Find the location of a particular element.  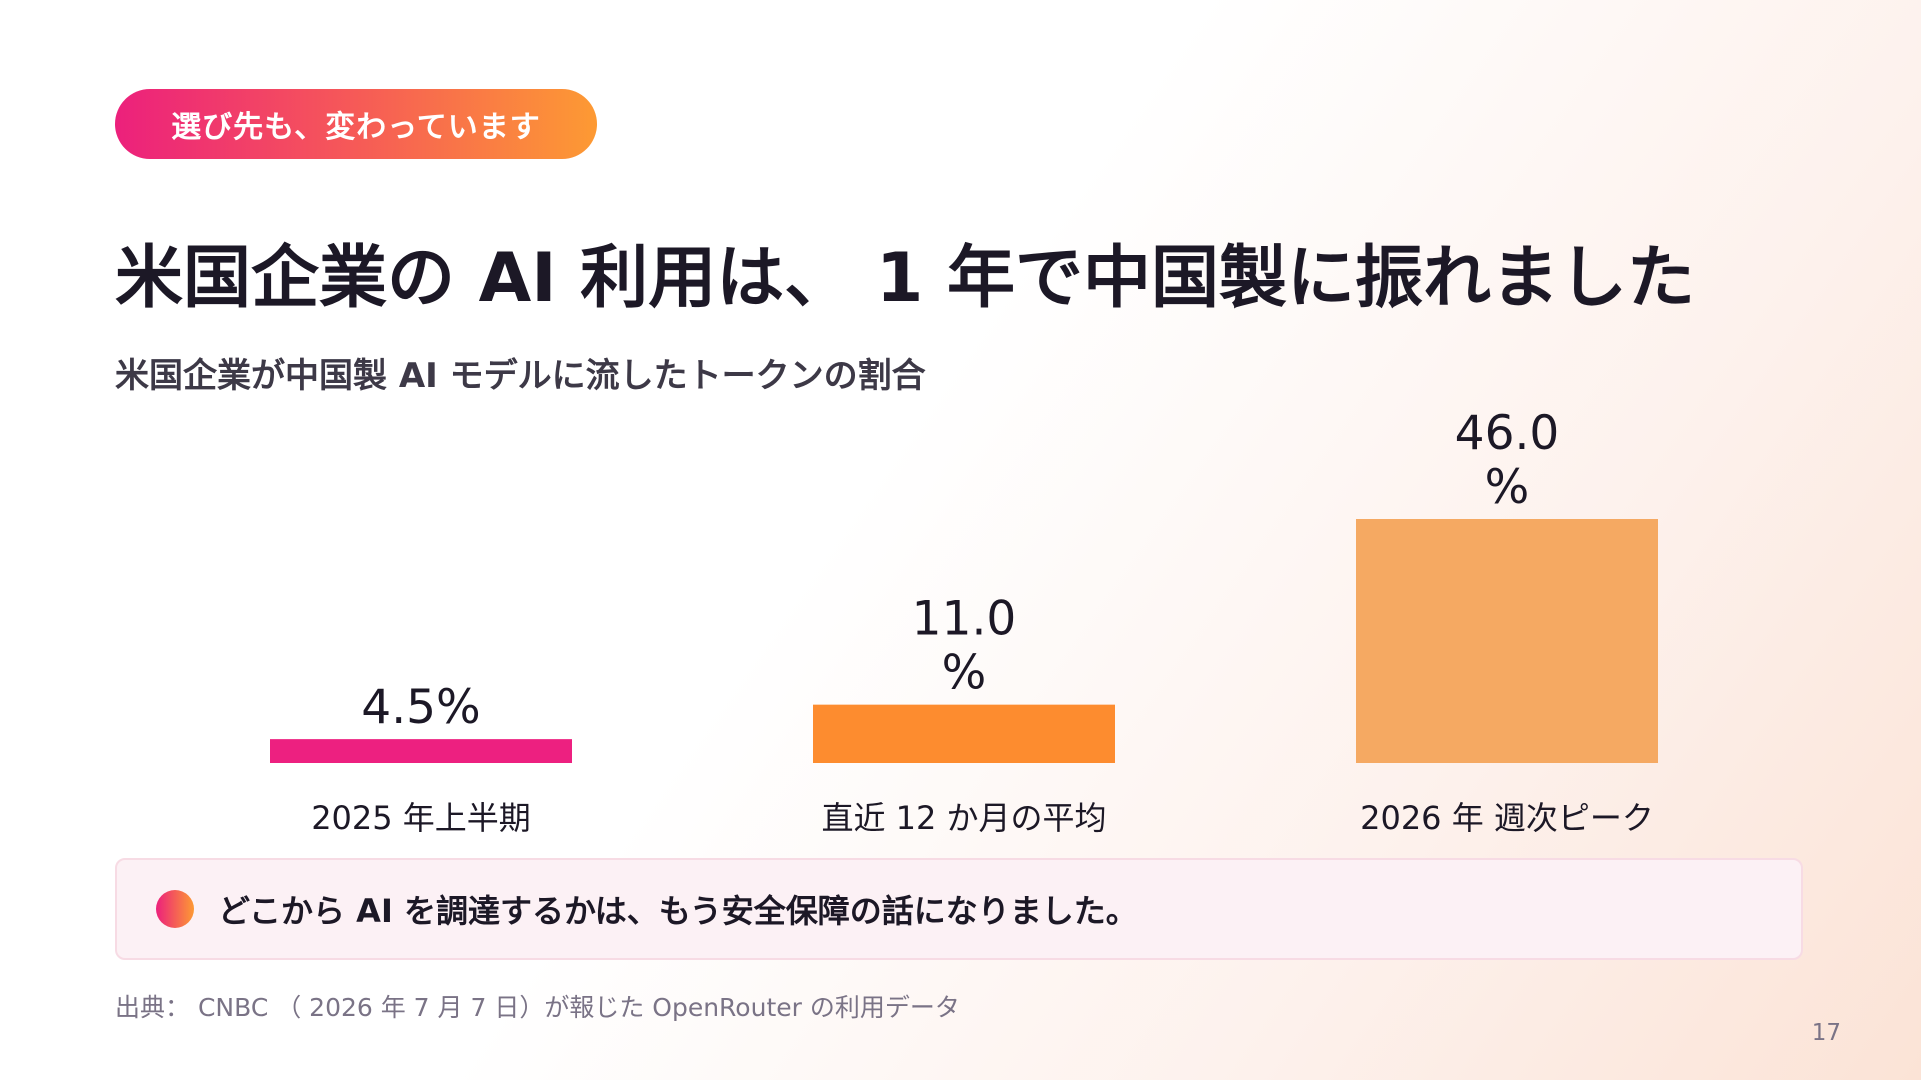

bar-3-value-label: % is located at coordinates (1507, 487).